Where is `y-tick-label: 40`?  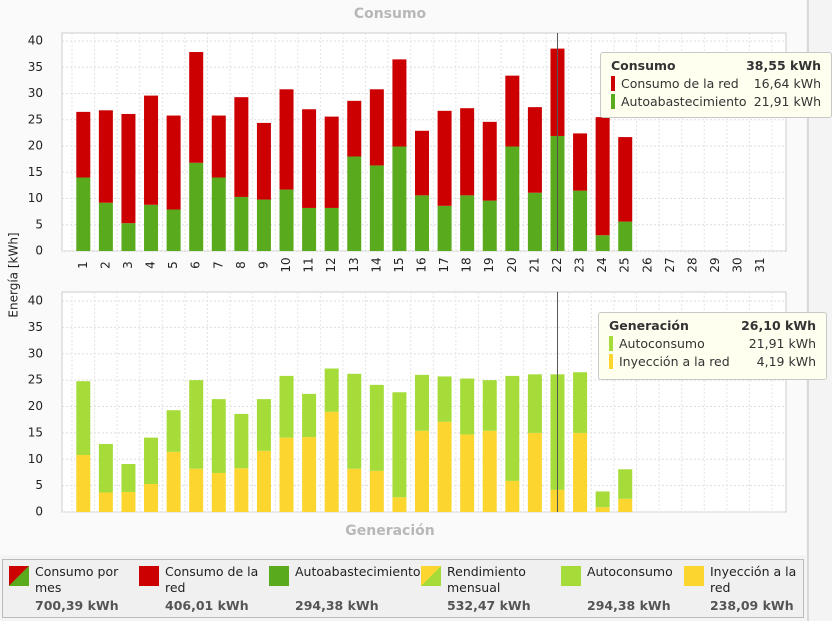 y-tick-label: 40 is located at coordinates (35, 41).